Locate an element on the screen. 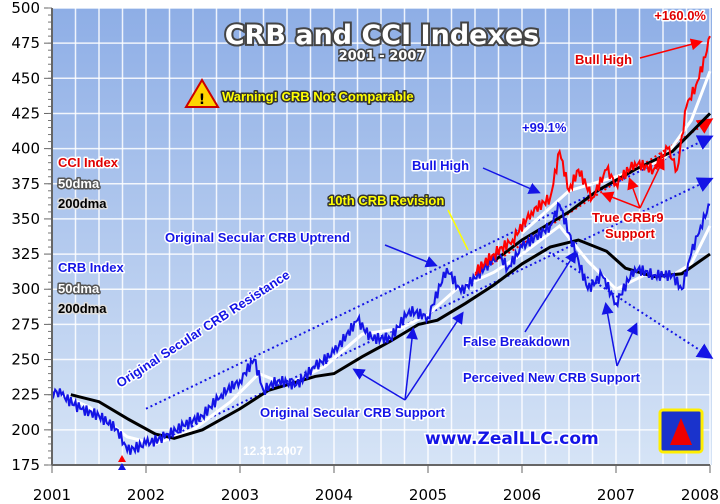 The height and width of the screenshot is (504, 720). cci-bull-high-arrow is located at coordinates (671, 48).